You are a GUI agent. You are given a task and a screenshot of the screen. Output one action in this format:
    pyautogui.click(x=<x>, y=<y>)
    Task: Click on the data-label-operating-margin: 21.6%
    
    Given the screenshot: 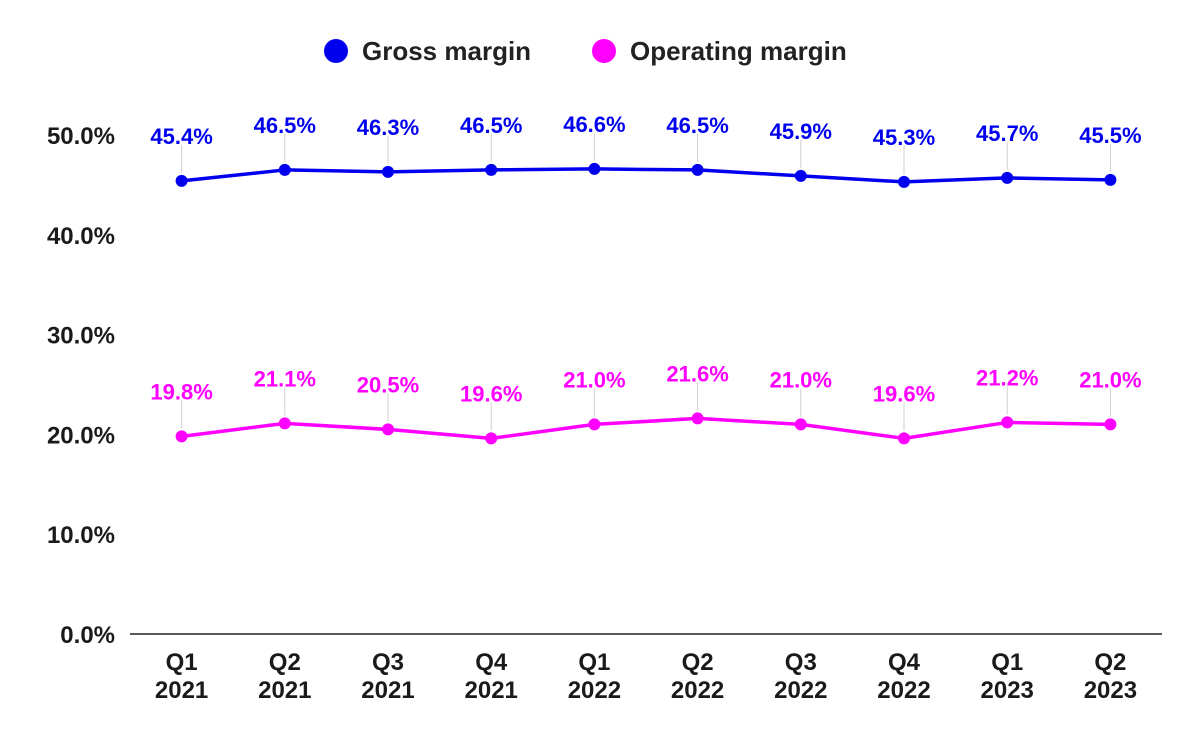 What is the action you would take?
    pyautogui.click(x=697, y=373)
    